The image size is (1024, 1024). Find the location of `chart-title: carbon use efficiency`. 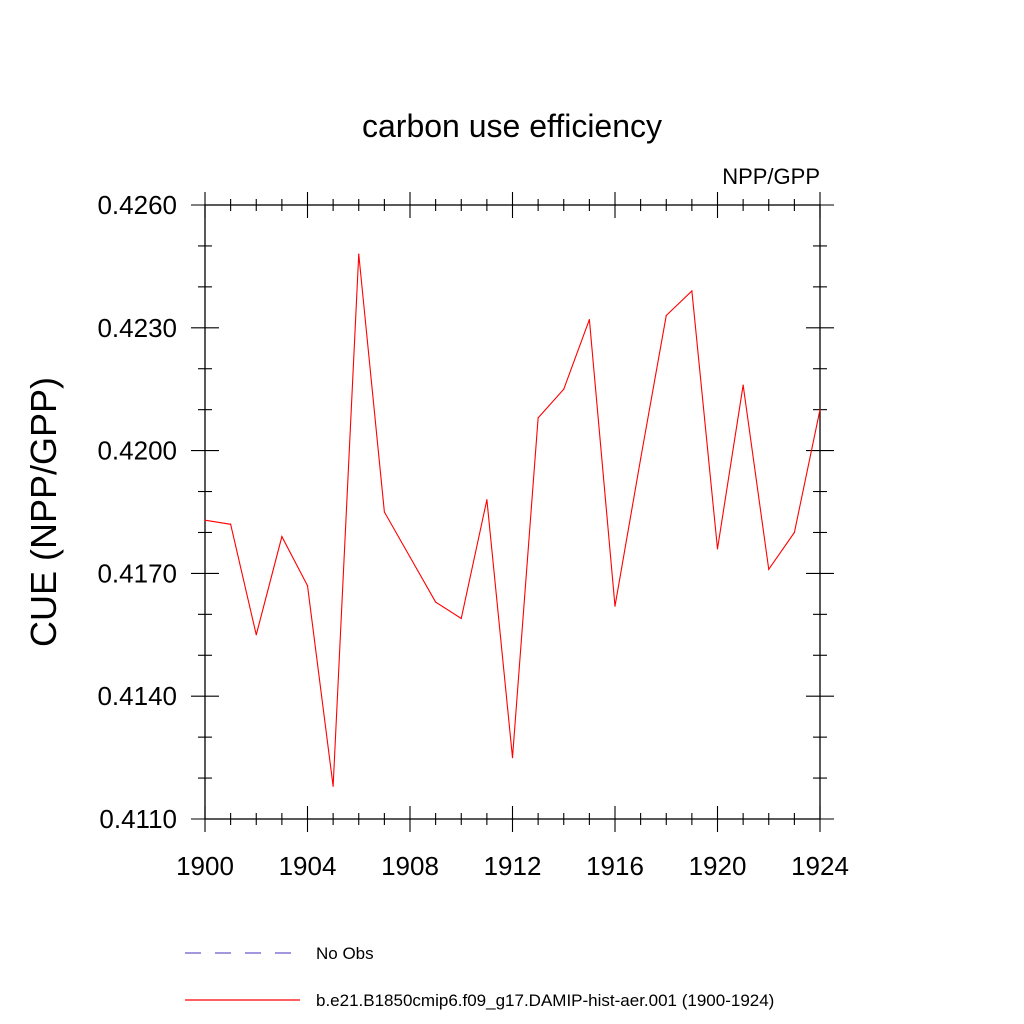

chart-title: carbon use efficiency is located at coordinates (512, 126).